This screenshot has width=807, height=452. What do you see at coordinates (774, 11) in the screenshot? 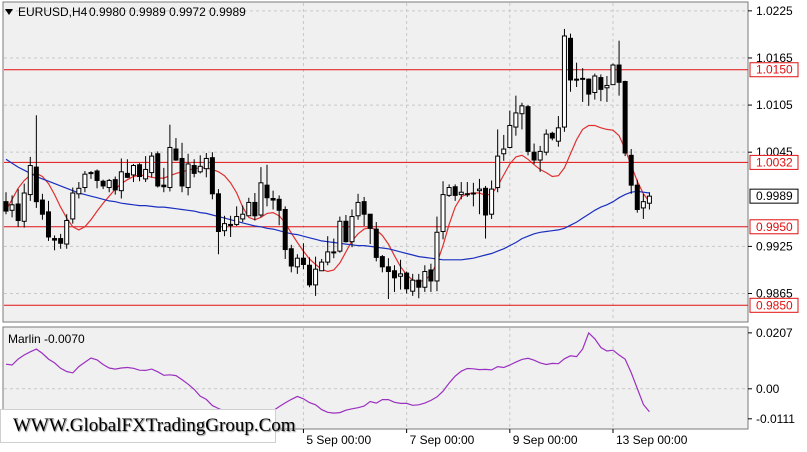
I see `y-tick-label: 1.0225` at bounding box center [774, 11].